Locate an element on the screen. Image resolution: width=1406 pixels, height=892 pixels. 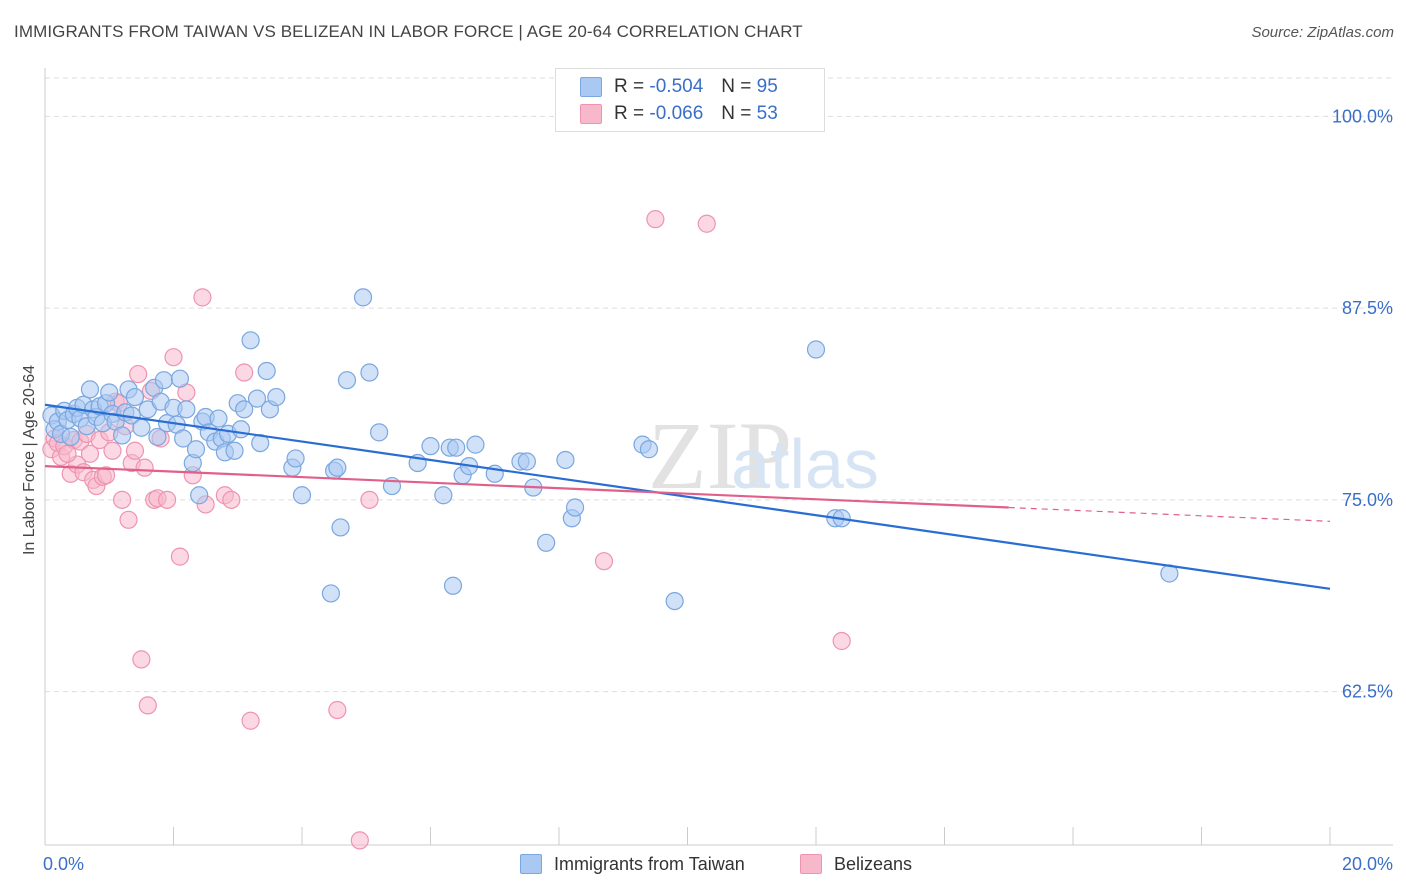
belizean-trend-line is located at coordinates (526, 487).